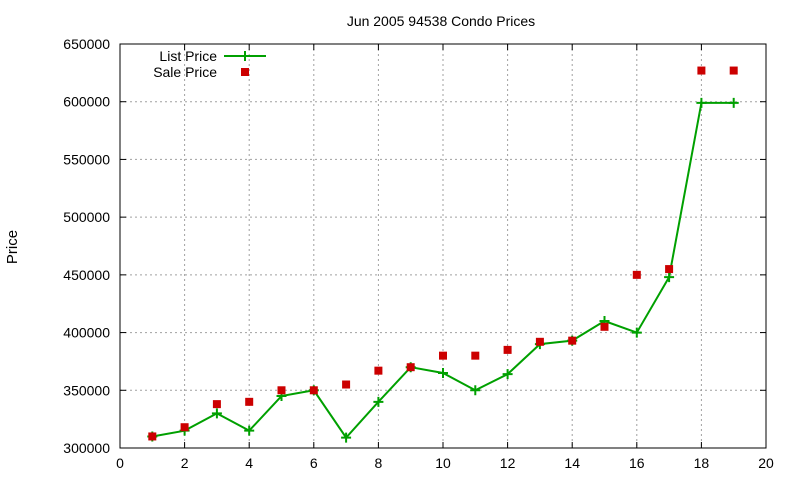 This screenshot has height=480, width=800. What do you see at coordinates (379, 463) in the screenshot?
I see `x-tick-label: 8` at bounding box center [379, 463].